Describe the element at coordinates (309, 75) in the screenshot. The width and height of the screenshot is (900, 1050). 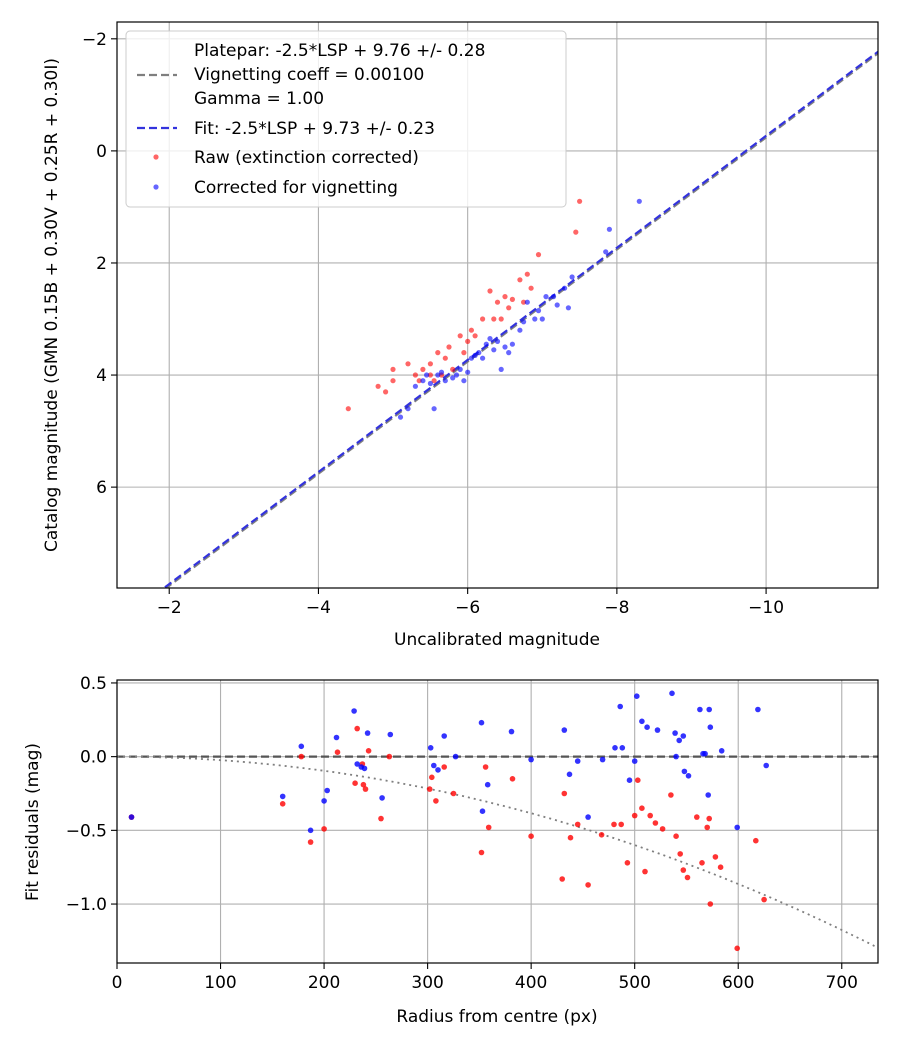
I see `legend-platepar-line2: Vignetting coeff = 0.00100` at that location.